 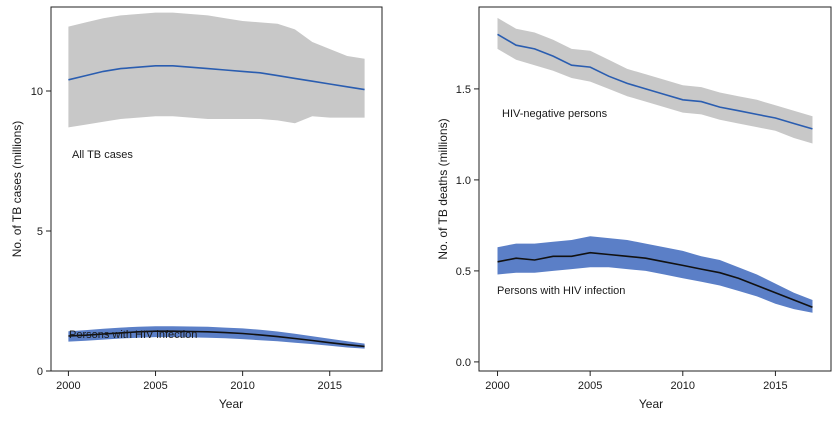 What do you see at coordinates (463, 272) in the screenshot?
I see `deaths-y-tick-label: 0.5` at bounding box center [463, 272].